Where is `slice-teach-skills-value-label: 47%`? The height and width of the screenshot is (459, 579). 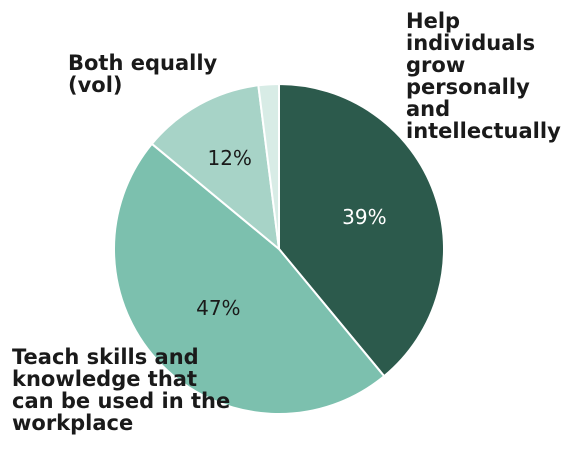
slice-teach-skills-value-label: 47% is located at coordinates (218, 308).